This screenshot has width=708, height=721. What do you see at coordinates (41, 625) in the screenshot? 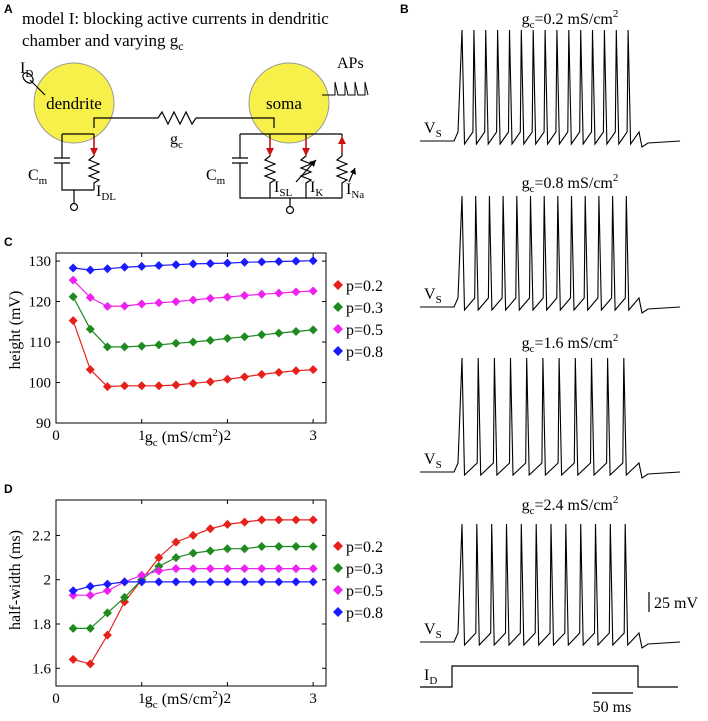
I see `y-tick-label: 1.8` at bounding box center [41, 625].